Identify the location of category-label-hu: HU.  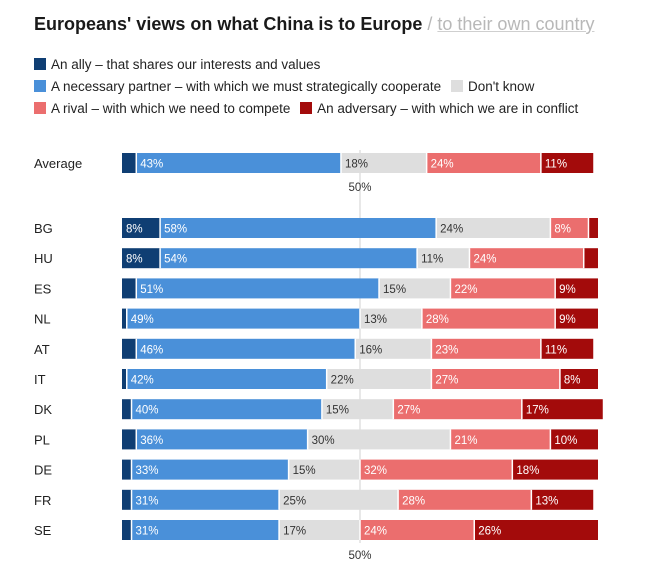
(43, 258).